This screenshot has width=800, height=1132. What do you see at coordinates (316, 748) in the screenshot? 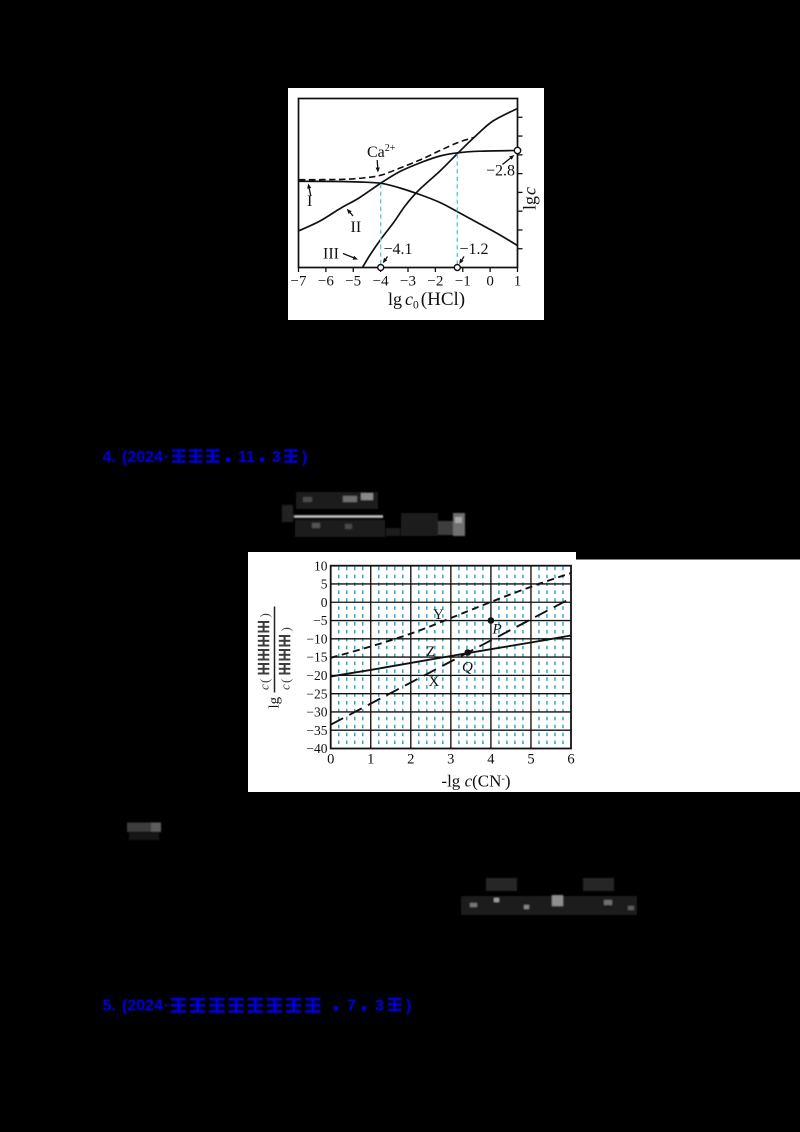
I see `svg-text: −40` at bounding box center [316, 748].